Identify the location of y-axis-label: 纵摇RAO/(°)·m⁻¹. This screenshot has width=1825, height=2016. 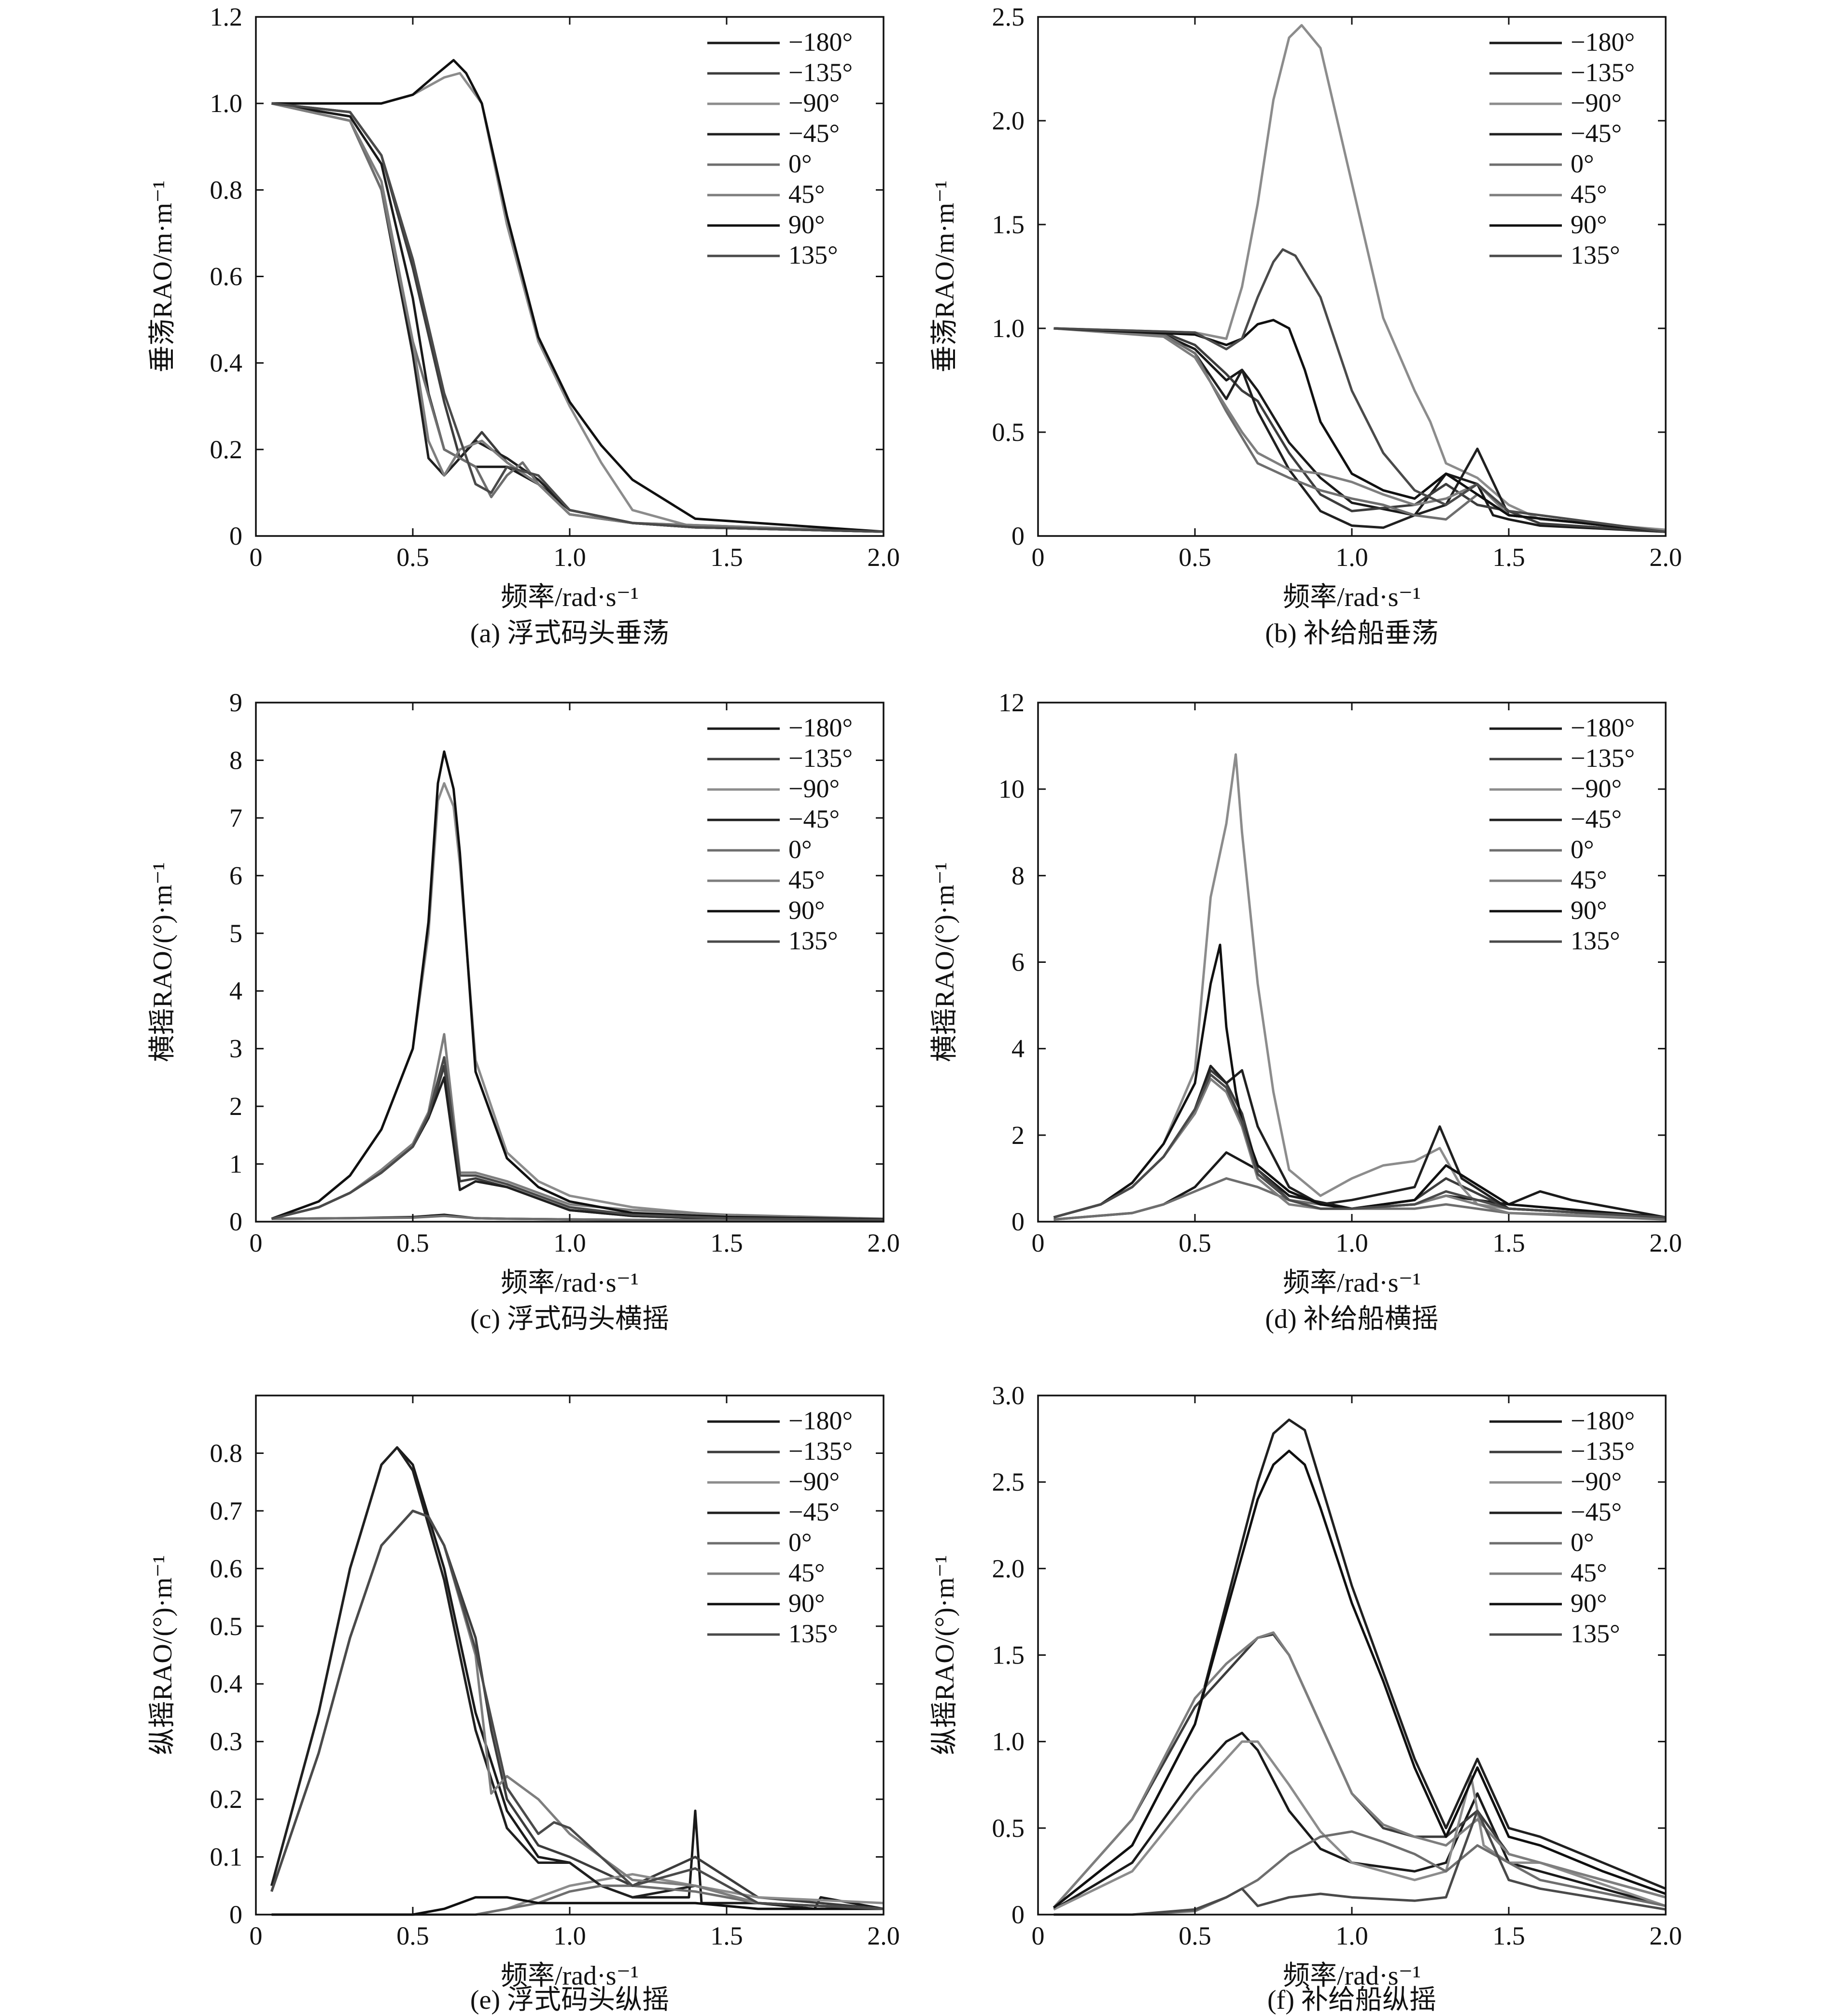
(163, 1655).